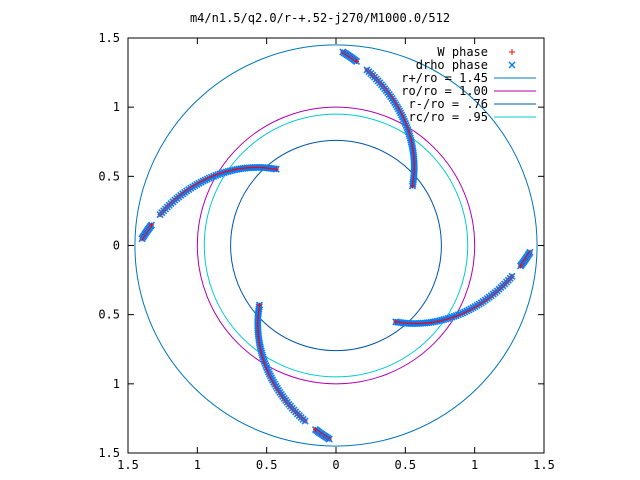 This screenshot has height=480, width=640. Describe the element at coordinates (462, 52) in the screenshot. I see `legend-label: W phase` at that location.